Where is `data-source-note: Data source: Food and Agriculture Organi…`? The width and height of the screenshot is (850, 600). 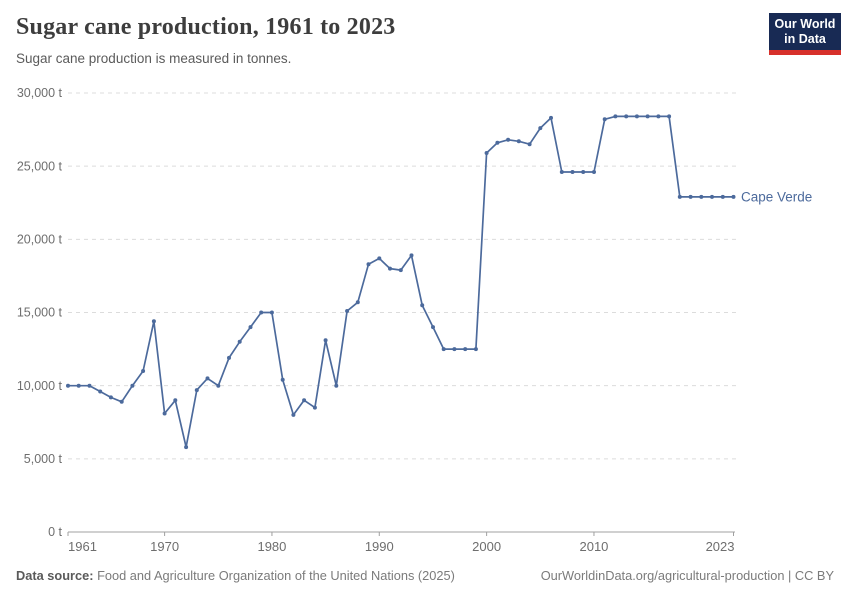 data-source-note: Data source: Food and Agriculture Organi… is located at coordinates (235, 575).